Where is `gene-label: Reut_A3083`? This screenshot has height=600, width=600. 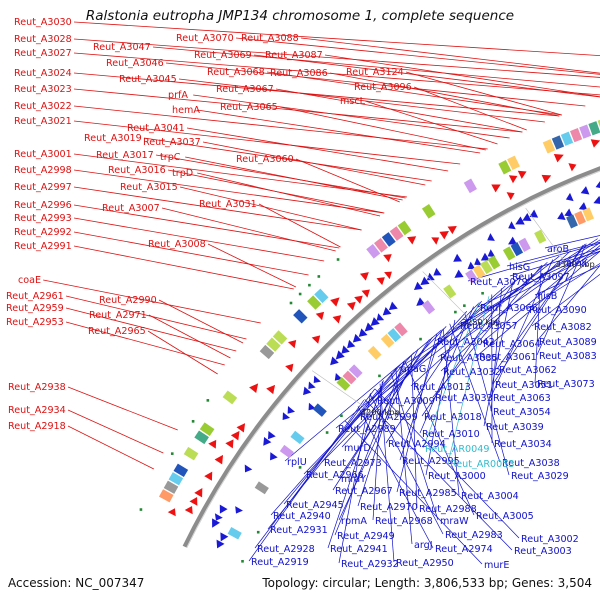
gene-label: Reut_A3083 is located at coordinates (568, 356).